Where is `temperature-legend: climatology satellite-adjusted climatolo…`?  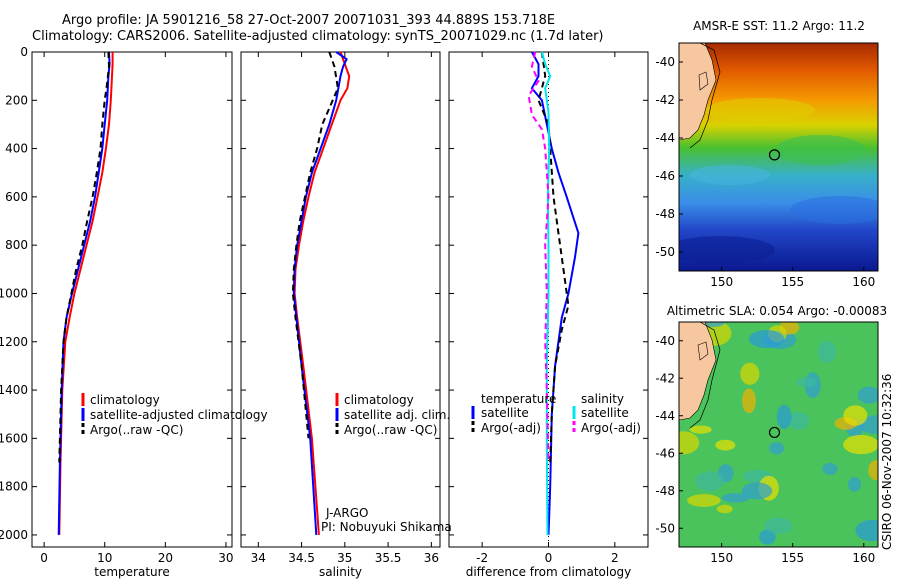 temperature-legend: climatology satellite-adjusted climatolo… is located at coordinates (174, 415).